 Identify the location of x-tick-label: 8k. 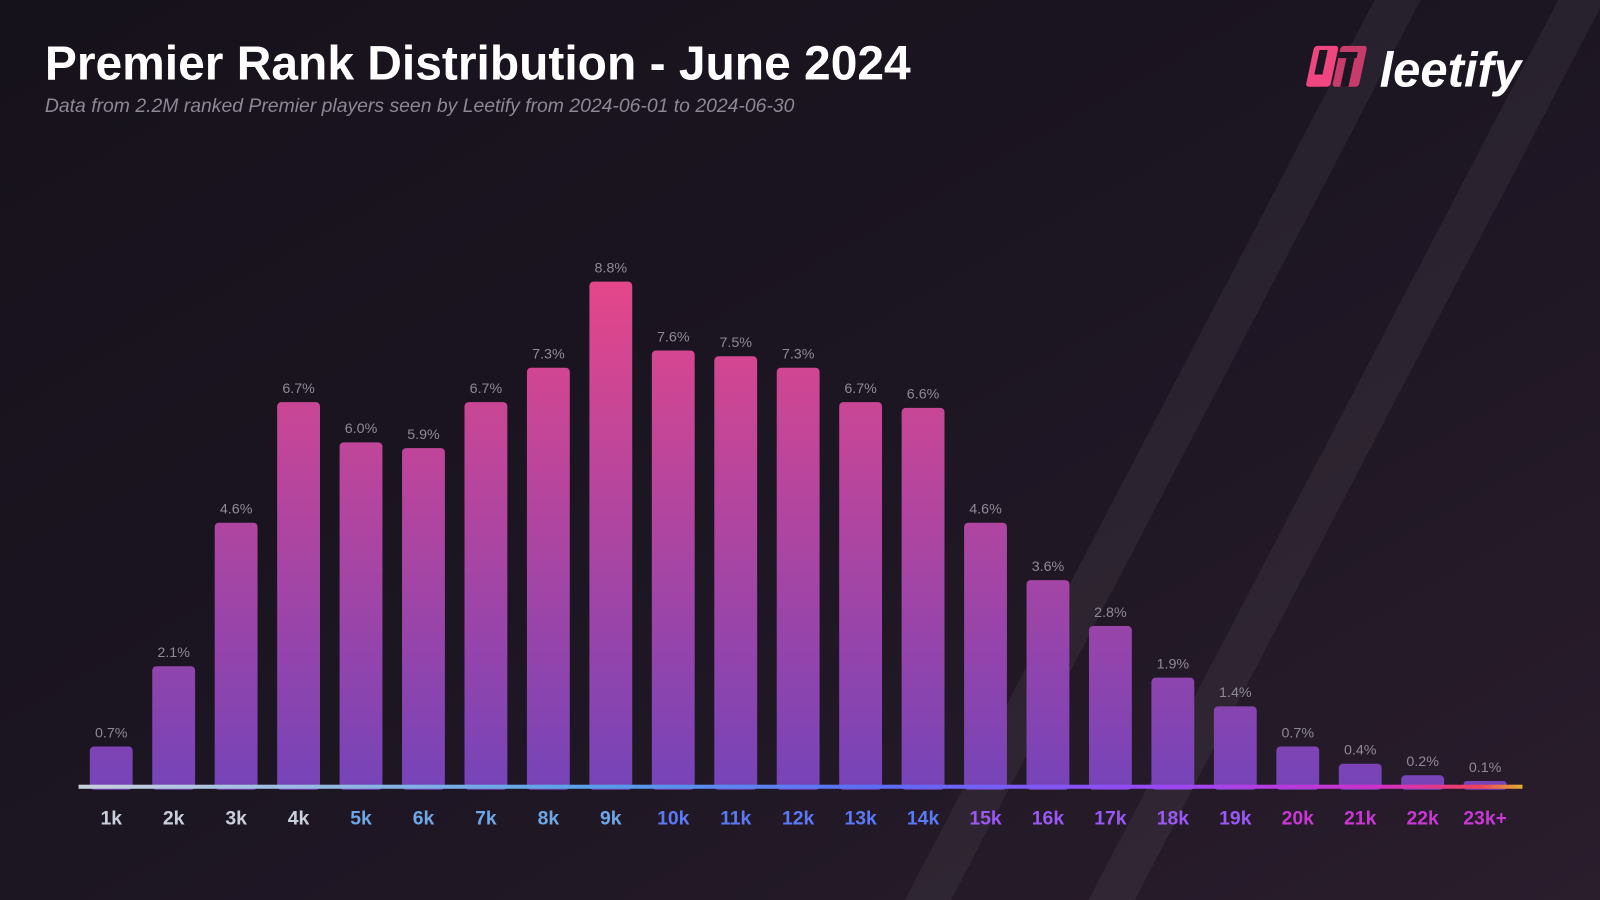
(549, 818).